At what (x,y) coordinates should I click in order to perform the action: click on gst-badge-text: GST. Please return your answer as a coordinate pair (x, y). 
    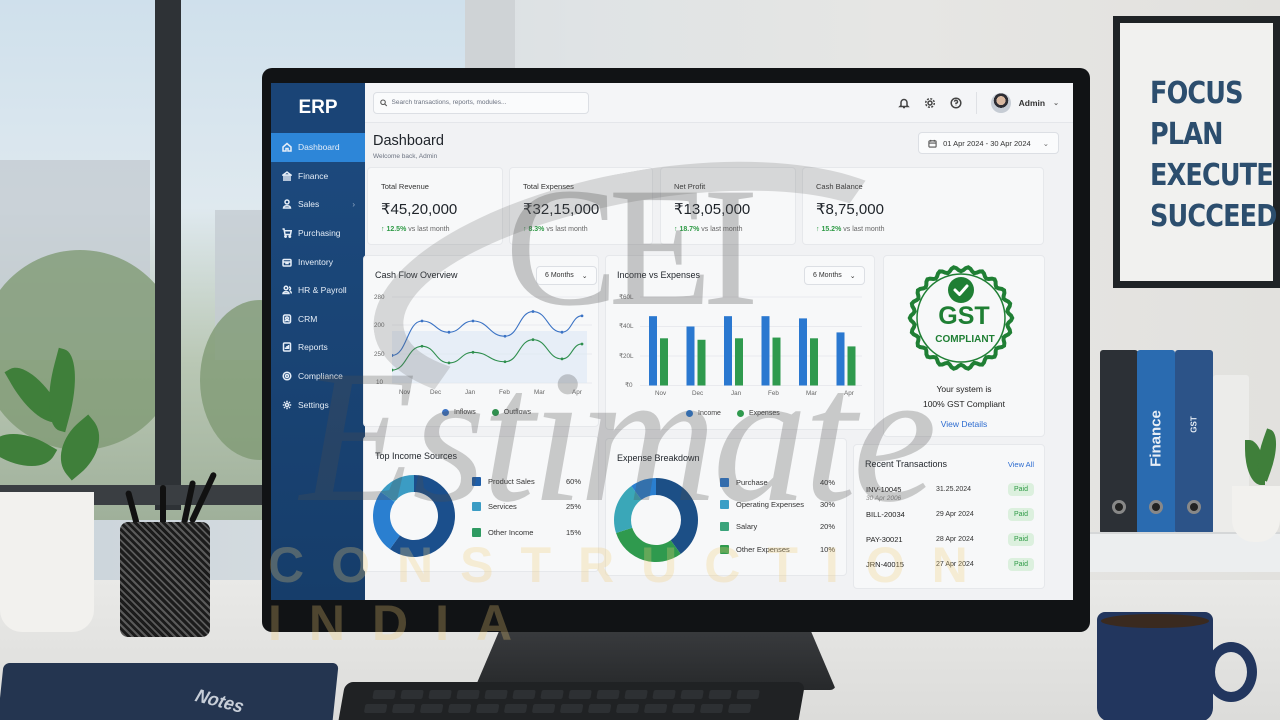
    Looking at the image, I should click on (964, 316).